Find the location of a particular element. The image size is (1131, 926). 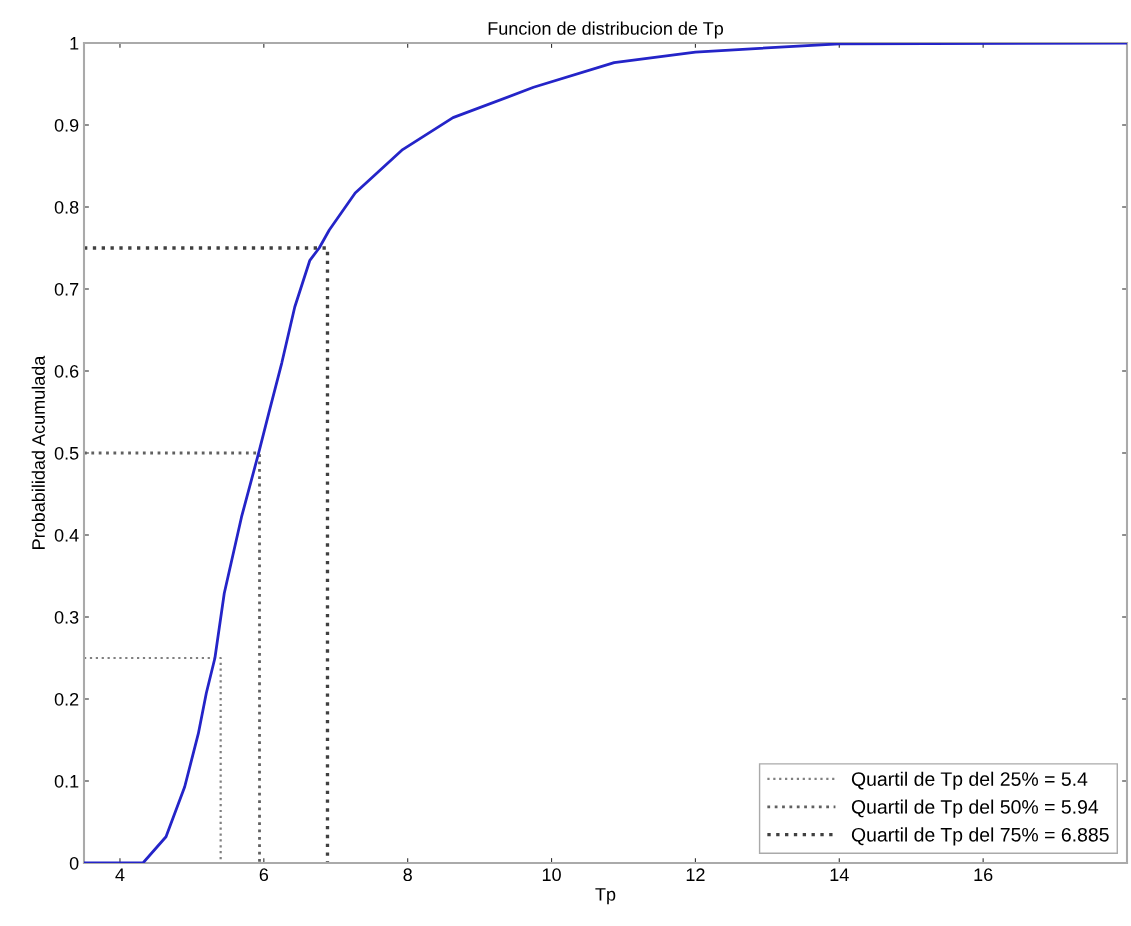

y-tick-label: 0 is located at coordinates (74, 863).